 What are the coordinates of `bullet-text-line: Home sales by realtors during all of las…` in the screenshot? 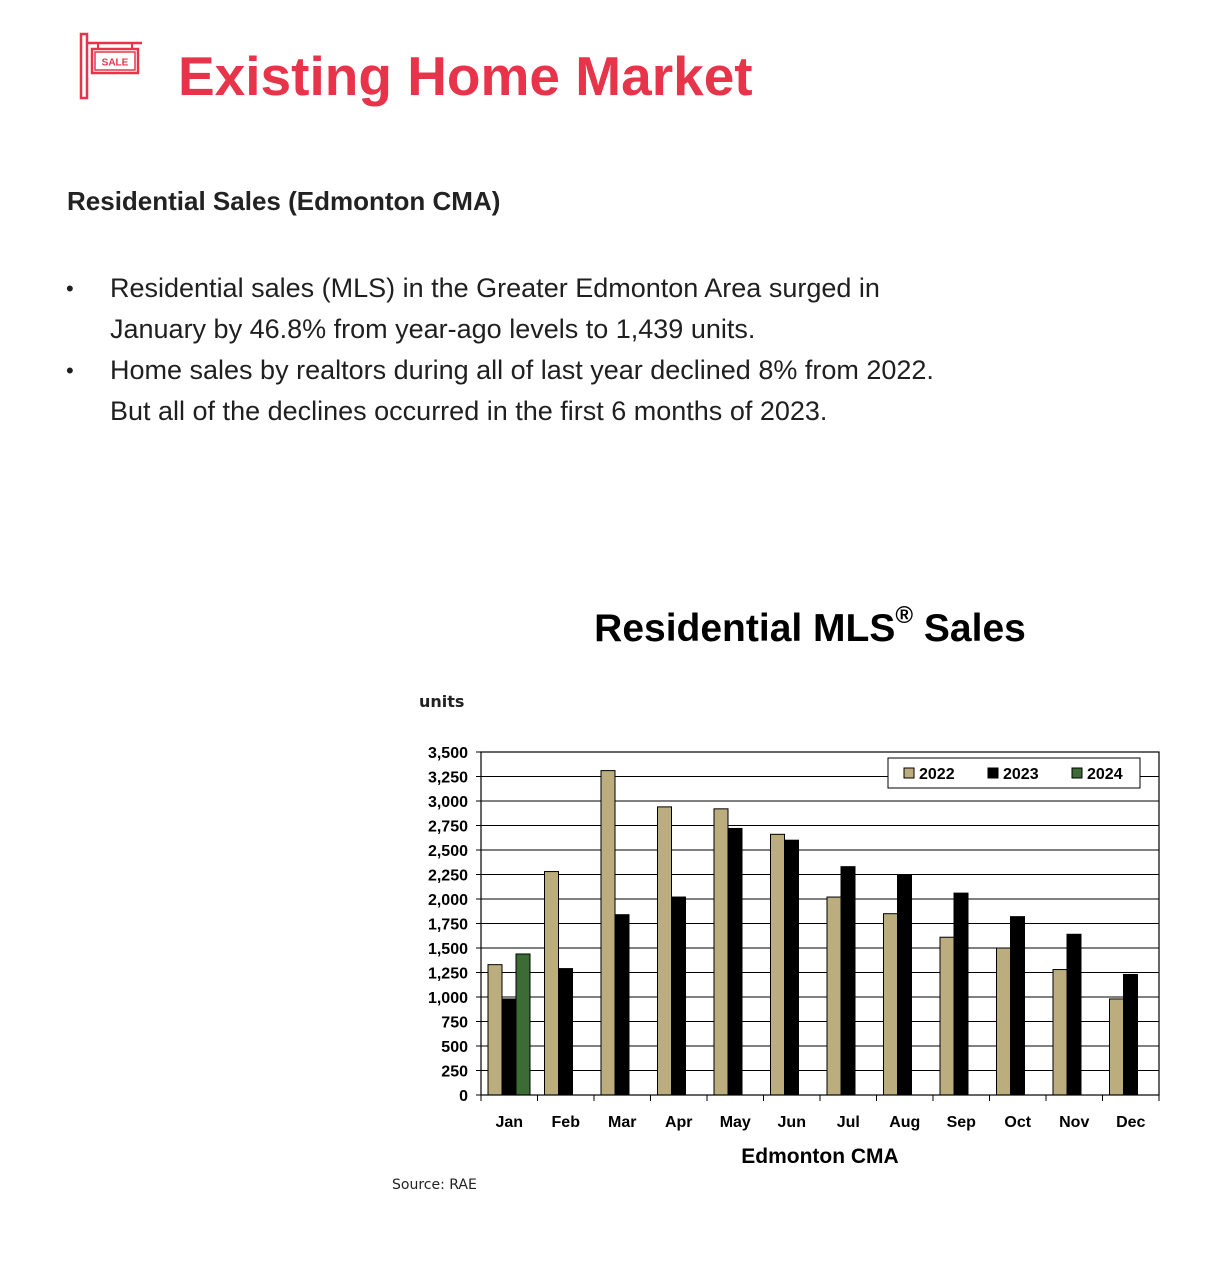 It's located at (522, 370).